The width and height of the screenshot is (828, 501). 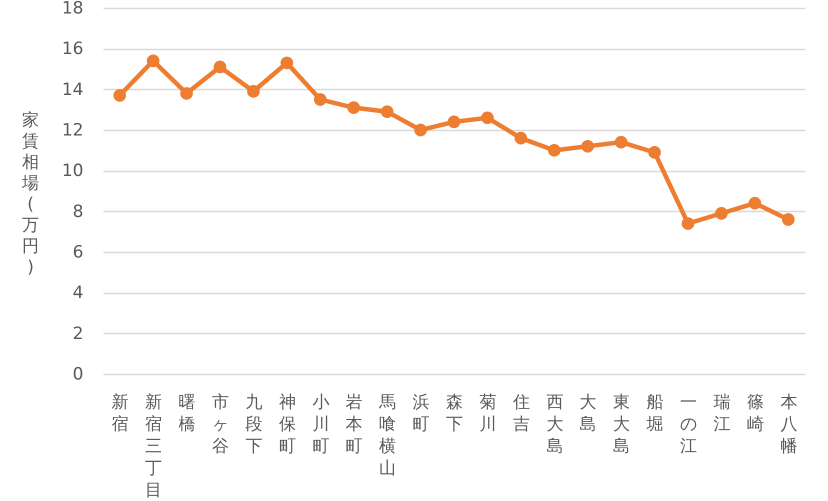 What do you see at coordinates (73, 90) in the screenshot?
I see `y-tick-label: 14` at bounding box center [73, 90].